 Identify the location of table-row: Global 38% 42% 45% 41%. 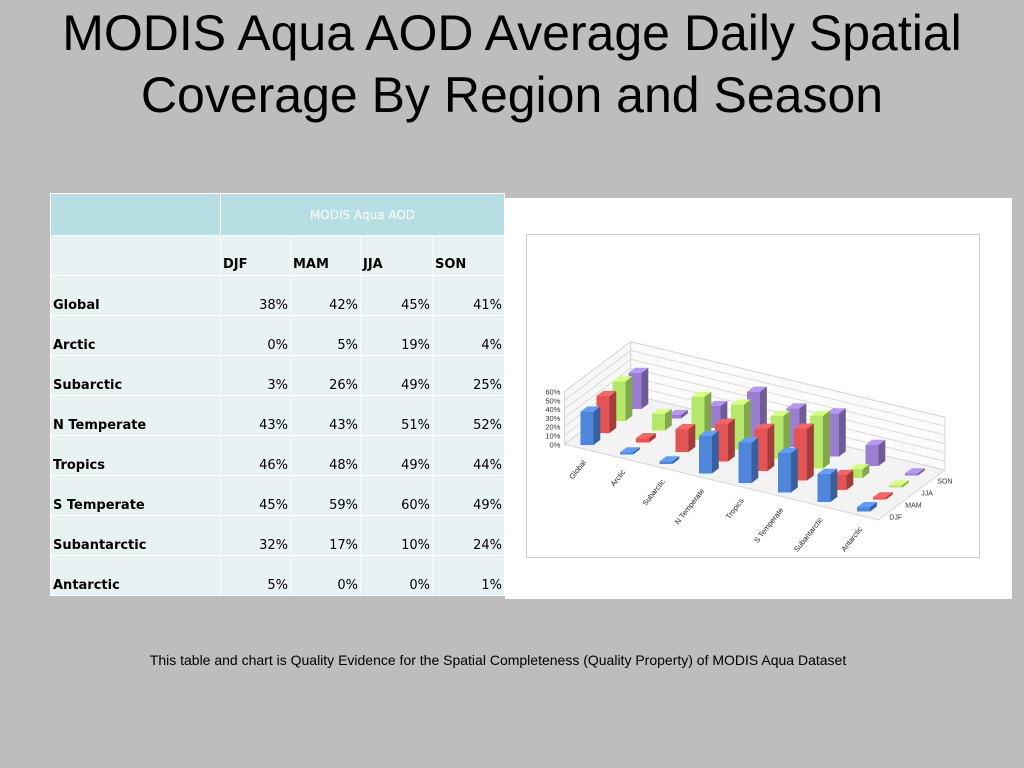
(277, 295).